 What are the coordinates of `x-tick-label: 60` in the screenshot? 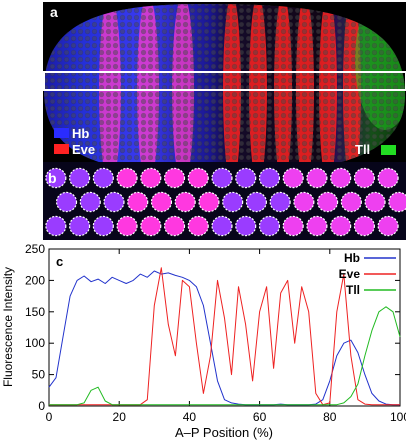 It's located at (260, 417).